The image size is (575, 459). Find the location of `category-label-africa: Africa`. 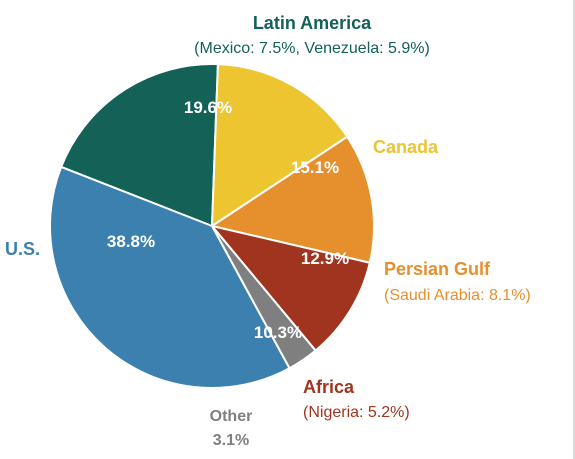

category-label-africa: Africa is located at coordinates (329, 387).